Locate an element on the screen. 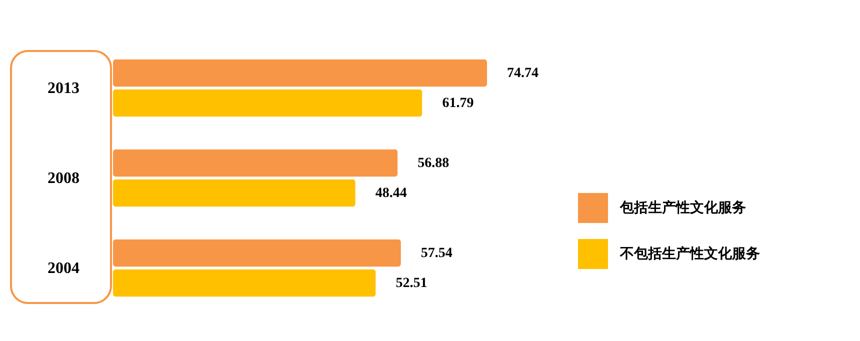  y-tick-label: 2013 is located at coordinates (64, 88).